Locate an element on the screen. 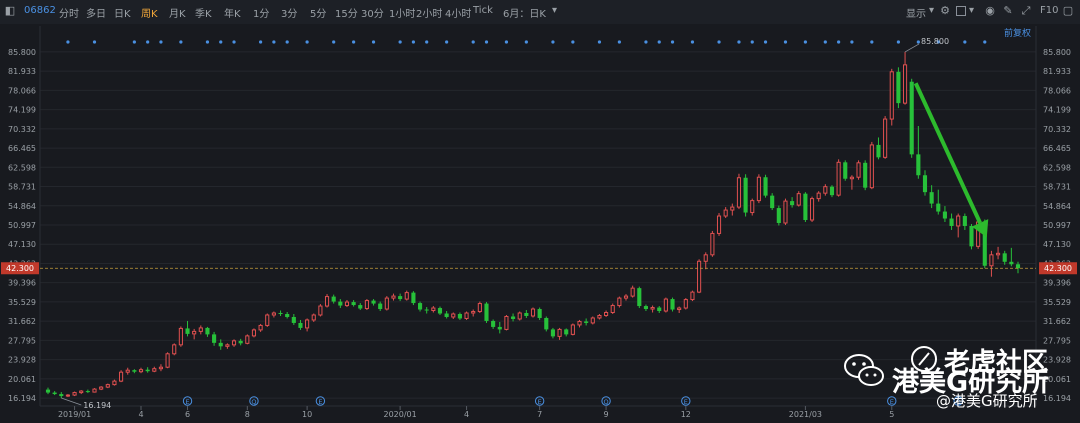 The width and height of the screenshot is (1080, 423). close-icon: ▢ is located at coordinates (1068, 10).